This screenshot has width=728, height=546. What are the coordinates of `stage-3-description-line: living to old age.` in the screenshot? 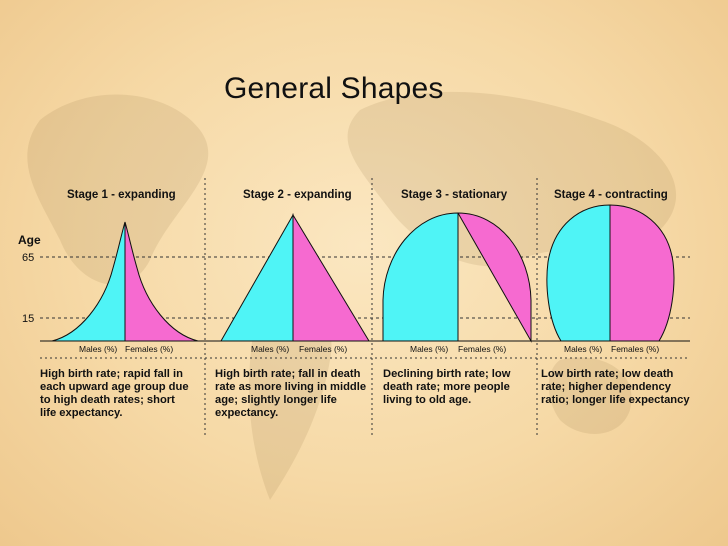 It's located at (427, 400).